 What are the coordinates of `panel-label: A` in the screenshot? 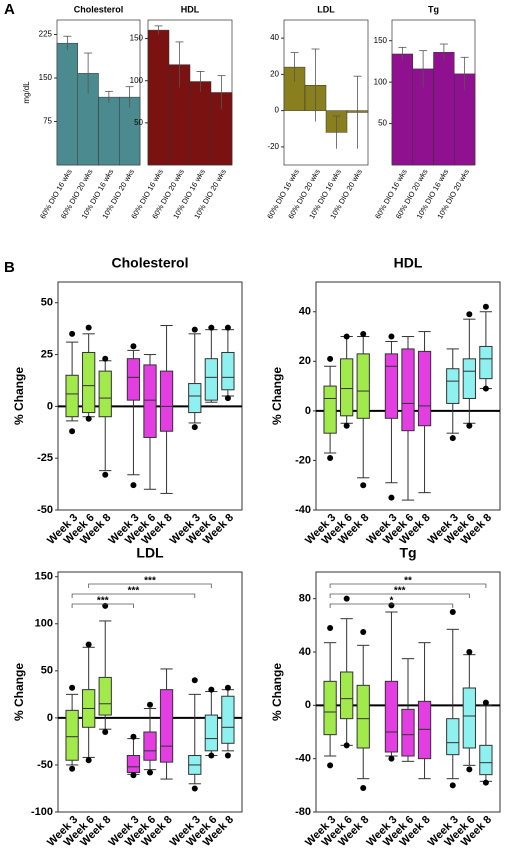 It's located at (9, 9).